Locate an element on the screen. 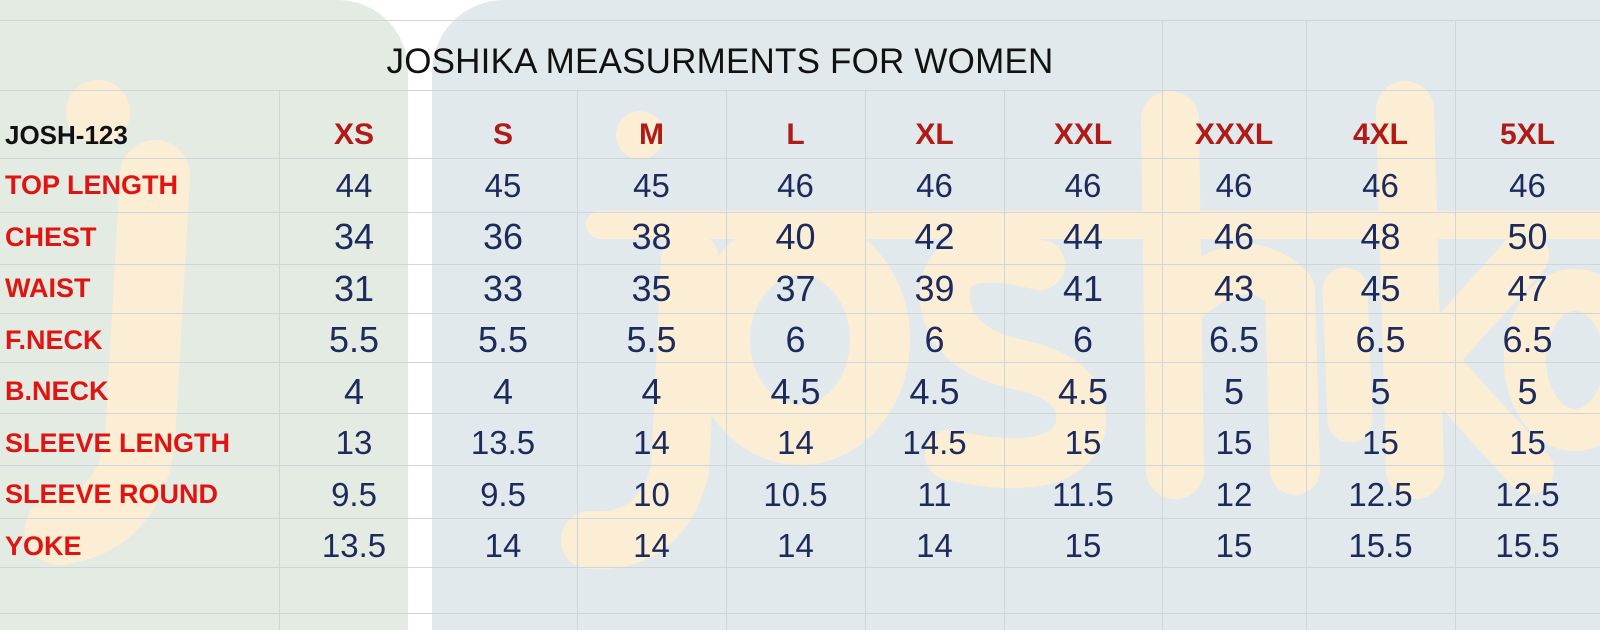  size-header-row: JOSH-123 XS S M L XL XXL XXXL 4XL 5XL is located at coordinates (800, 135).